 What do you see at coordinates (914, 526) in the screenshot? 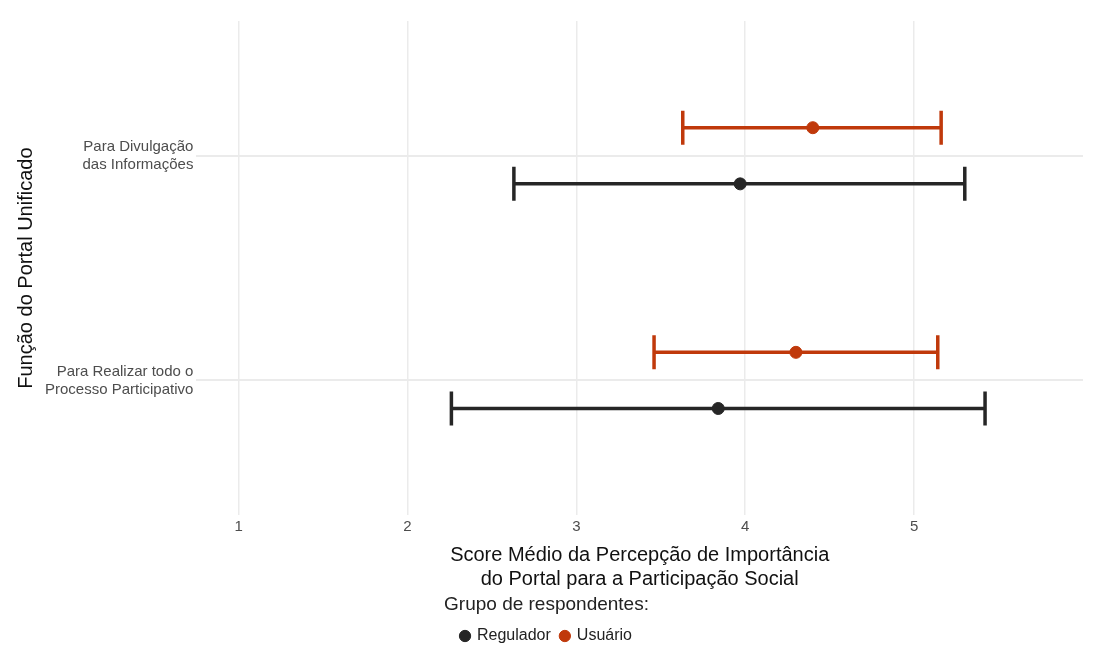
I see `x-tick-label: 5` at bounding box center [914, 526].